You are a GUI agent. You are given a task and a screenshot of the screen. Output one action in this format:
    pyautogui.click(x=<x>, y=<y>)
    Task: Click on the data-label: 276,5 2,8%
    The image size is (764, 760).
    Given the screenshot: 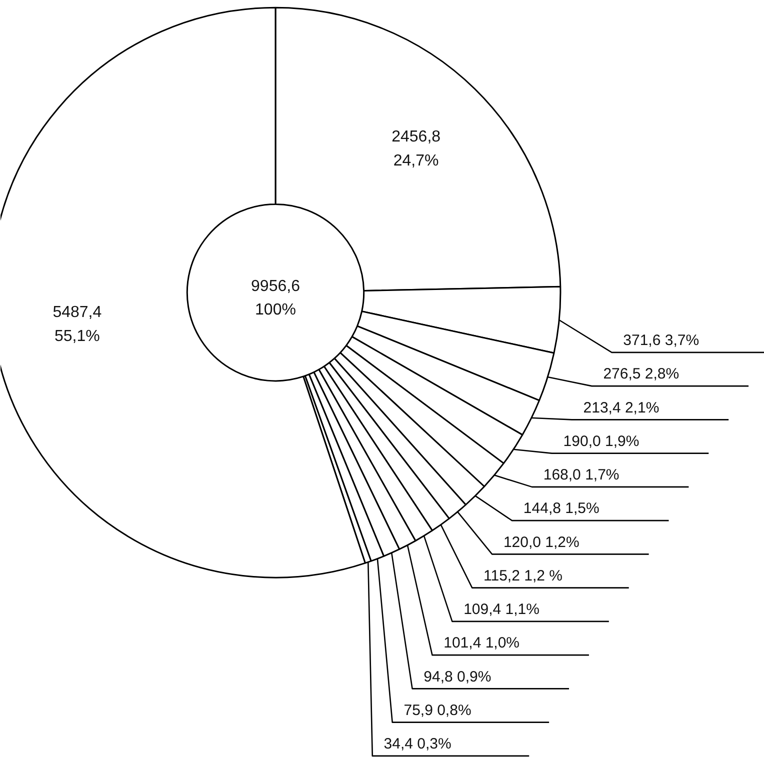 What is the action you would take?
    pyautogui.click(x=641, y=374)
    